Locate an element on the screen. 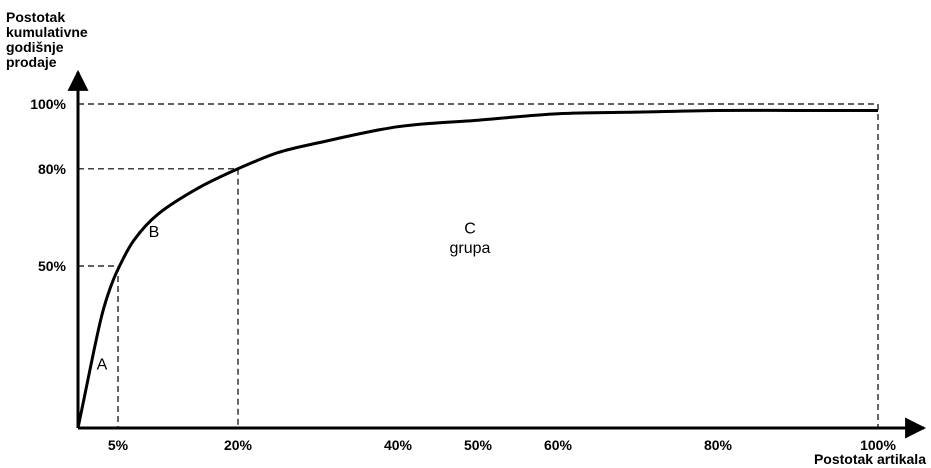 Image resolution: width=931 pixels, height=468 pixels. y-tick-label: 50% is located at coordinates (52, 266).